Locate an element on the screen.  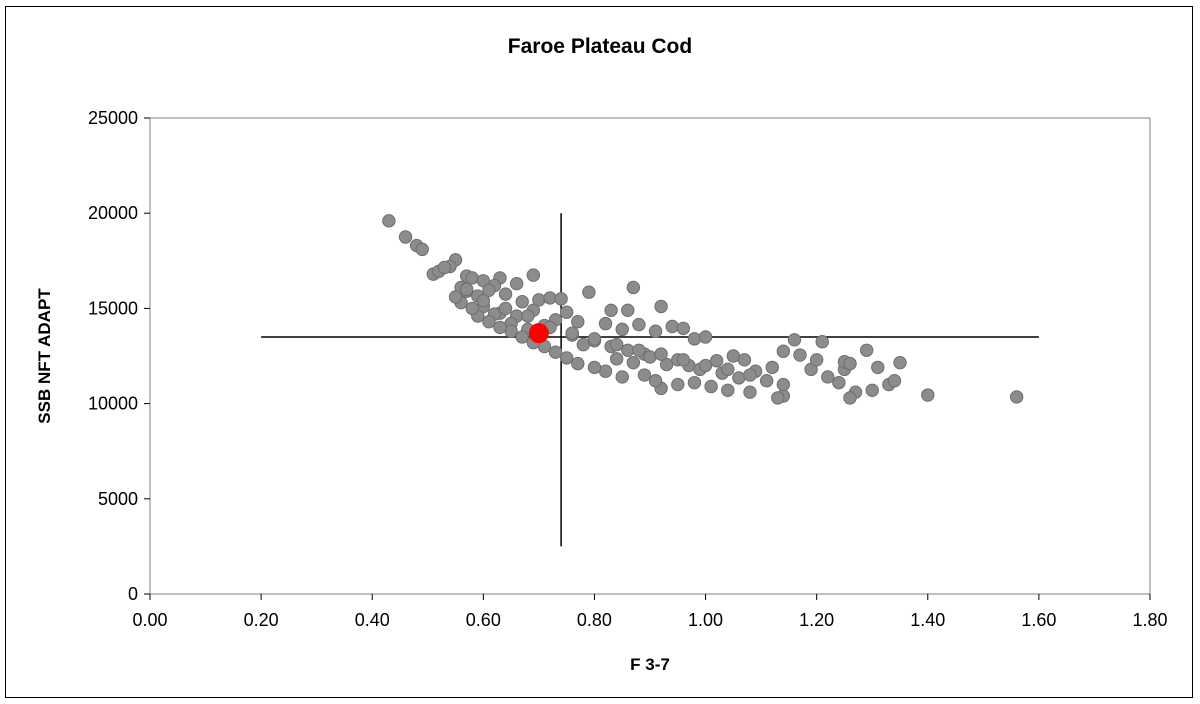
estimate-point-group is located at coordinates (538, 333).